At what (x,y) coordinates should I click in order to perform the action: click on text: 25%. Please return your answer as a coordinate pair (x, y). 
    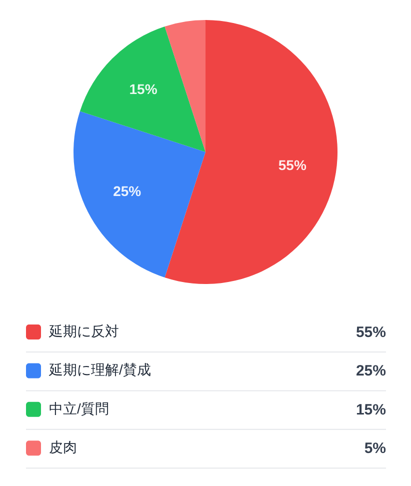
    Looking at the image, I should click on (371, 371).